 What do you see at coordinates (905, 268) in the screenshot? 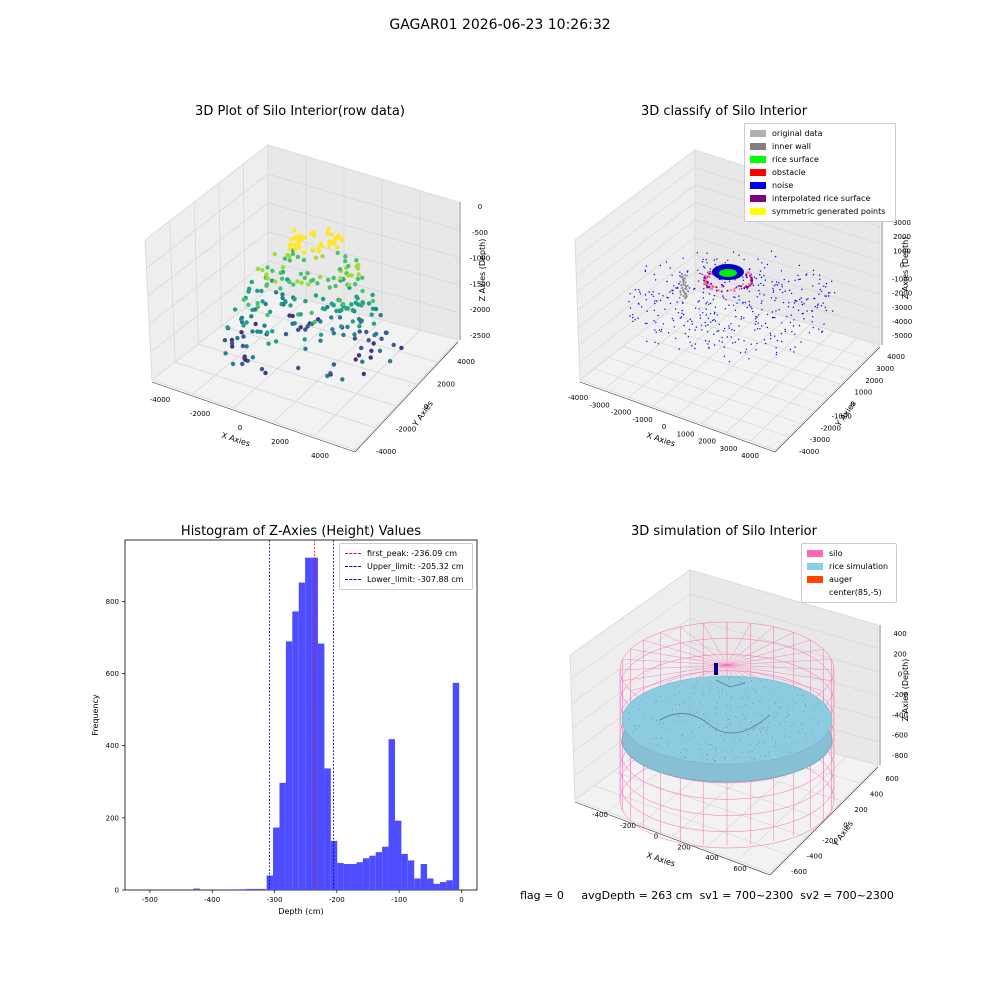
I see `z-axis-label: Z Axies (Depth)` at bounding box center [905, 268].